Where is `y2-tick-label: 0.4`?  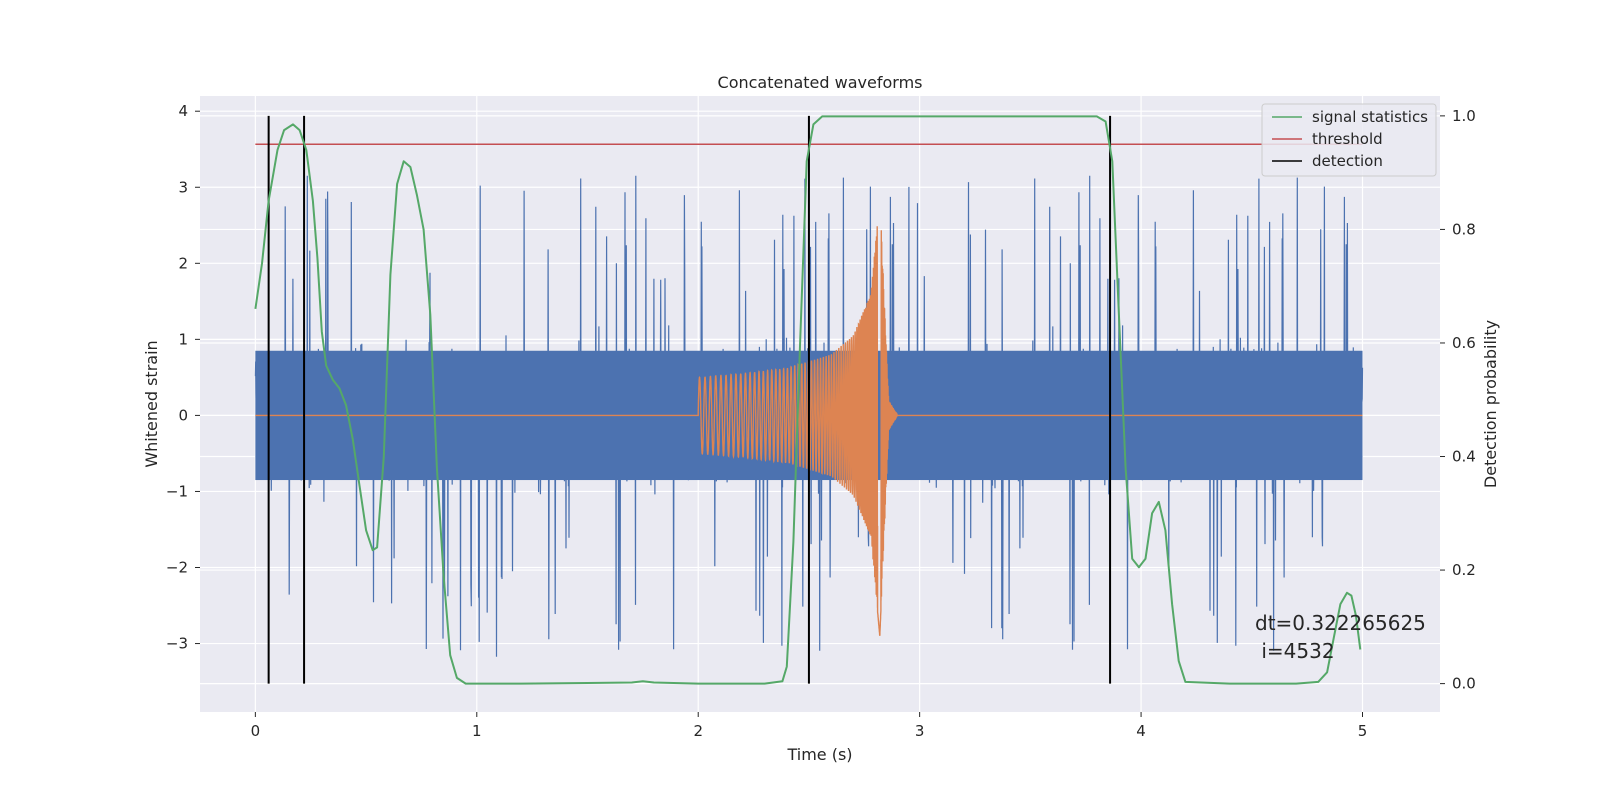 y2-tick-label: 0.4 is located at coordinates (1464, 457).